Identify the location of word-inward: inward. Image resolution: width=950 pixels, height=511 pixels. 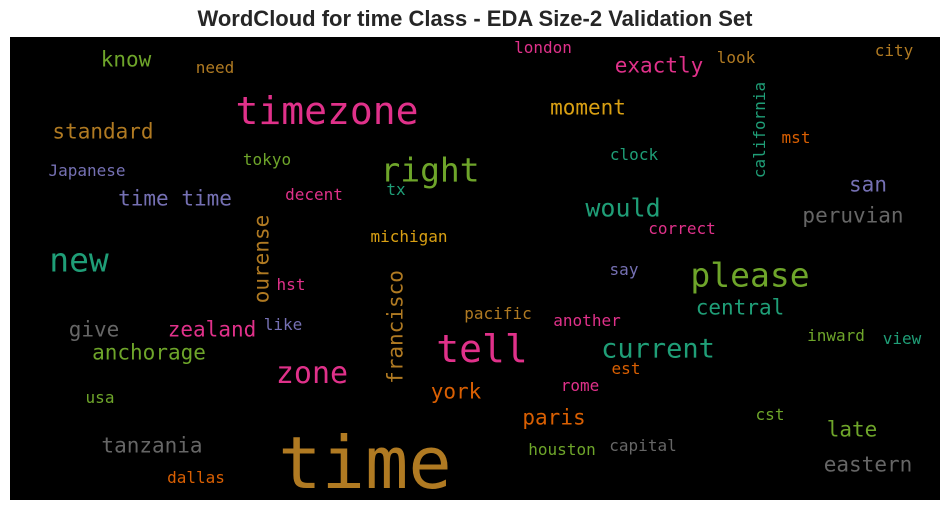
(836, 335).